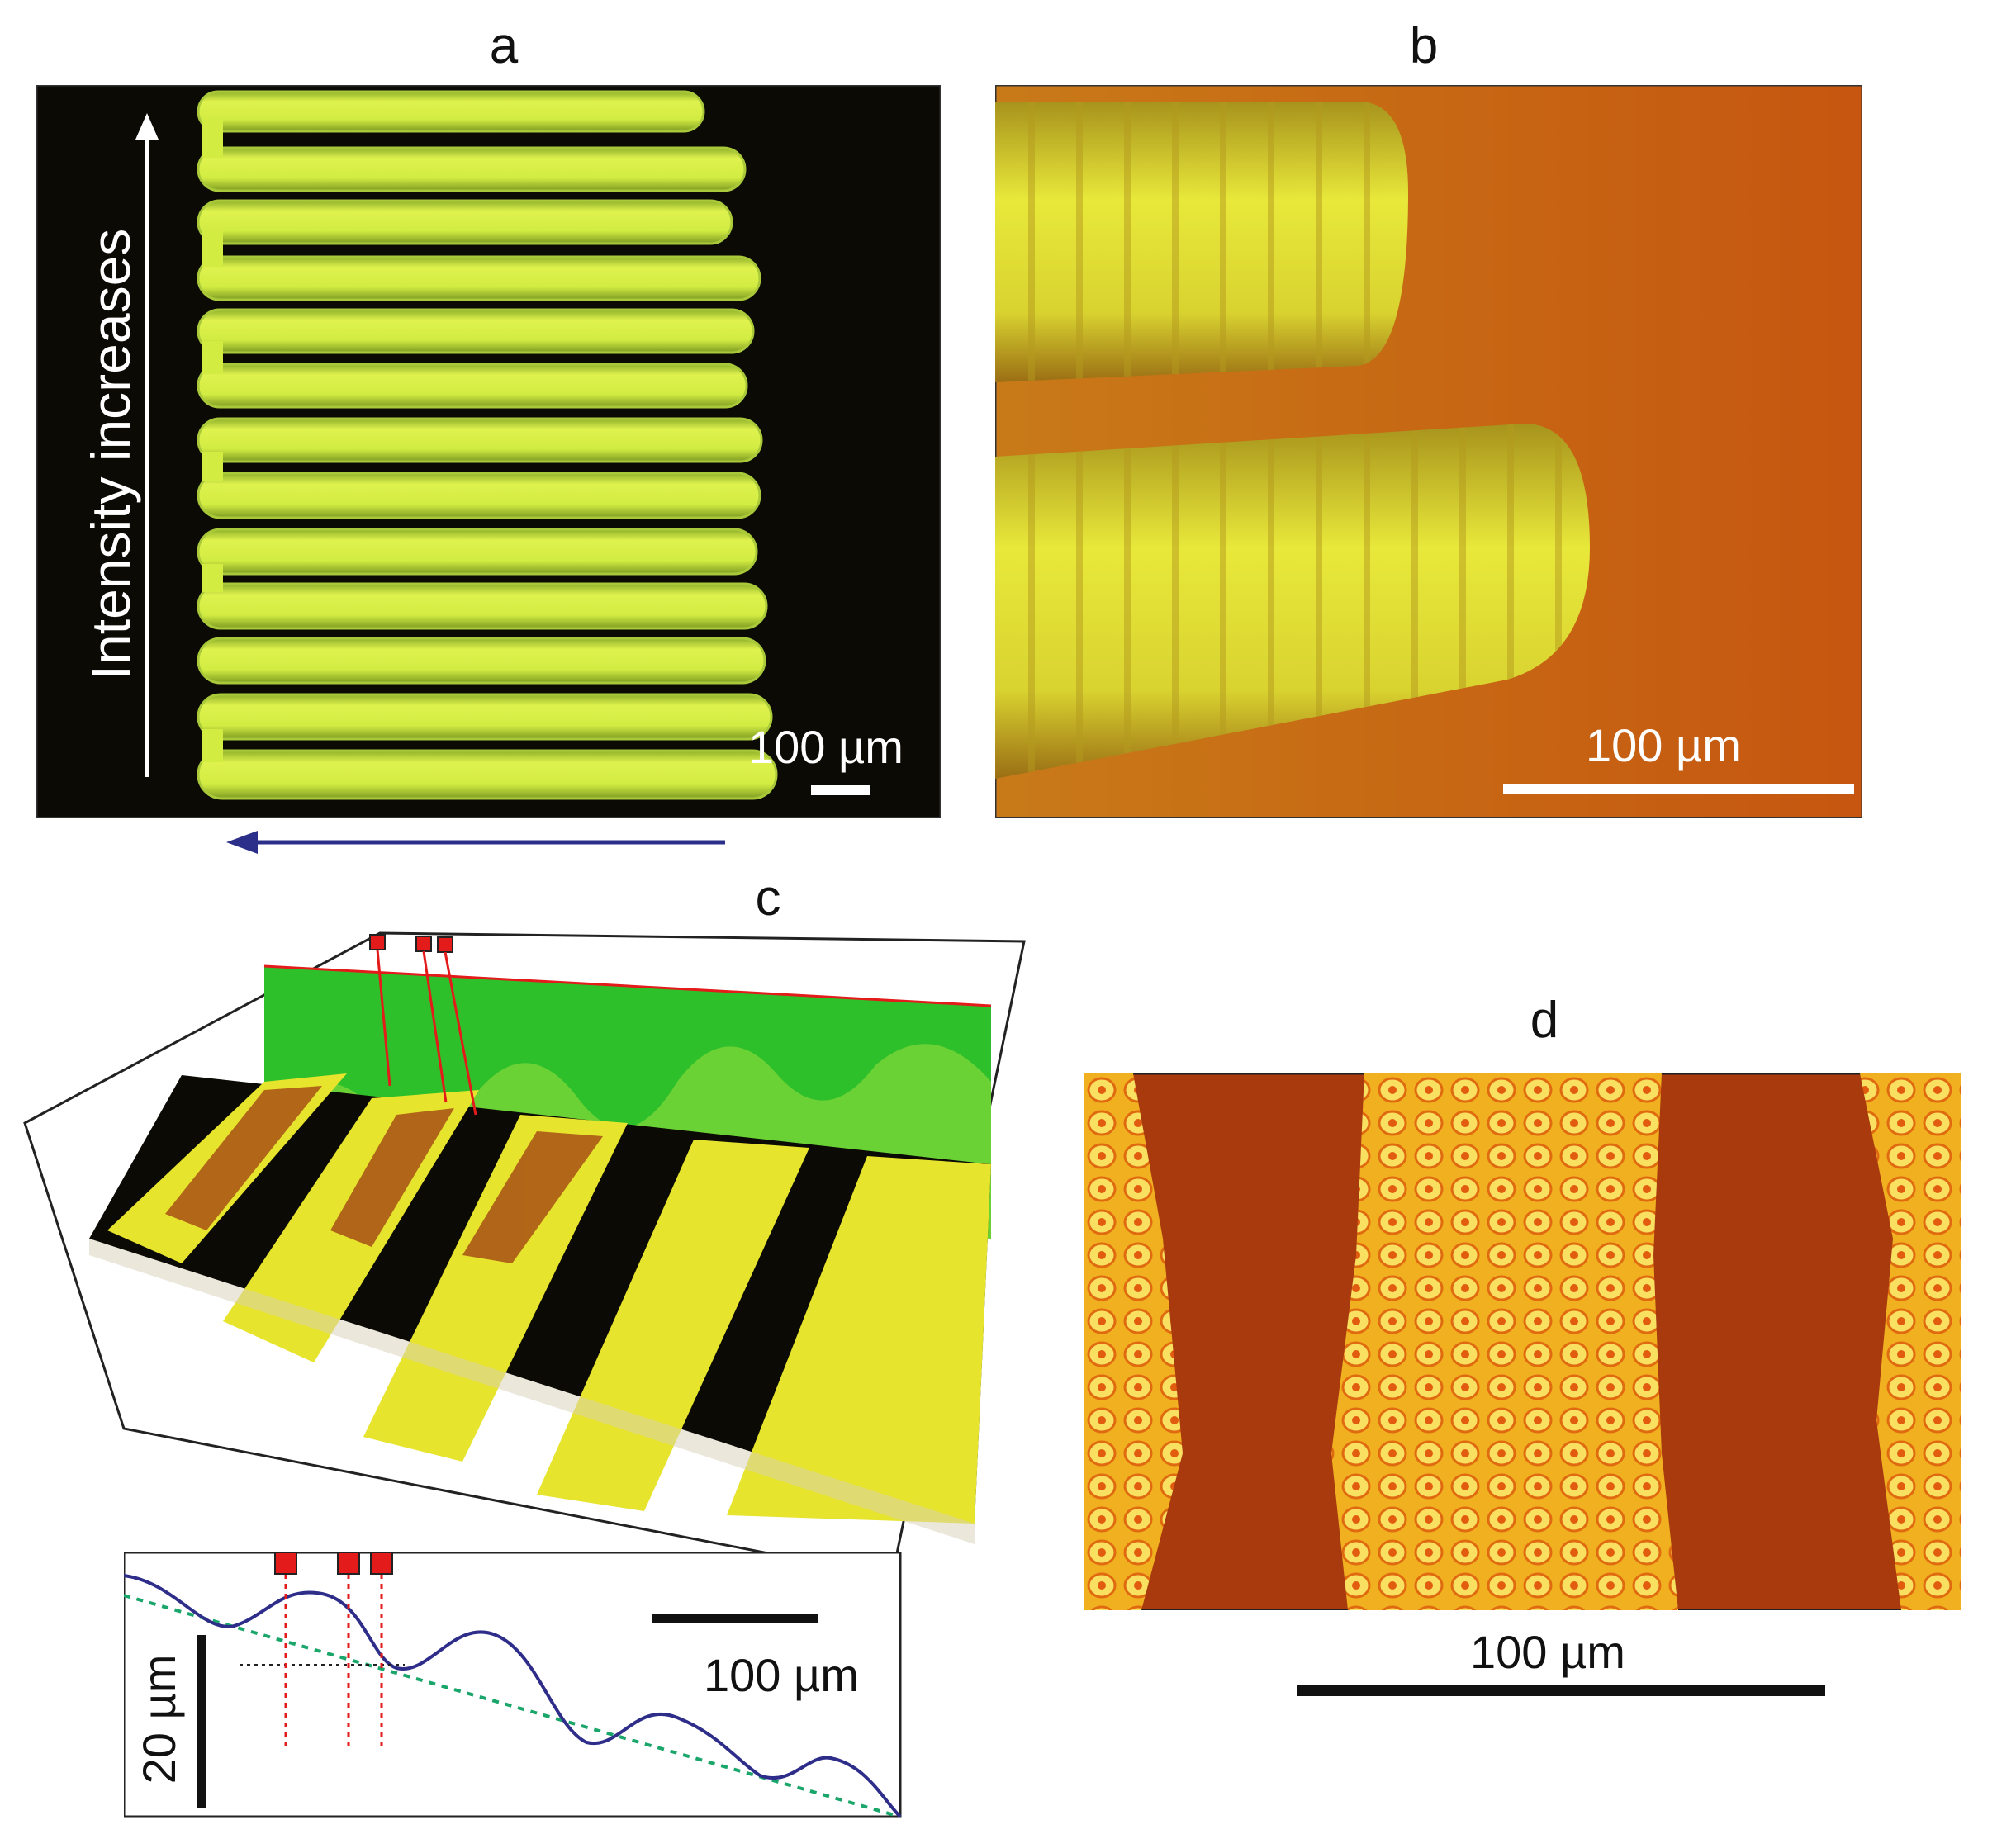  I want to click on panel-d-scale-bar, so click(1561, 1690).